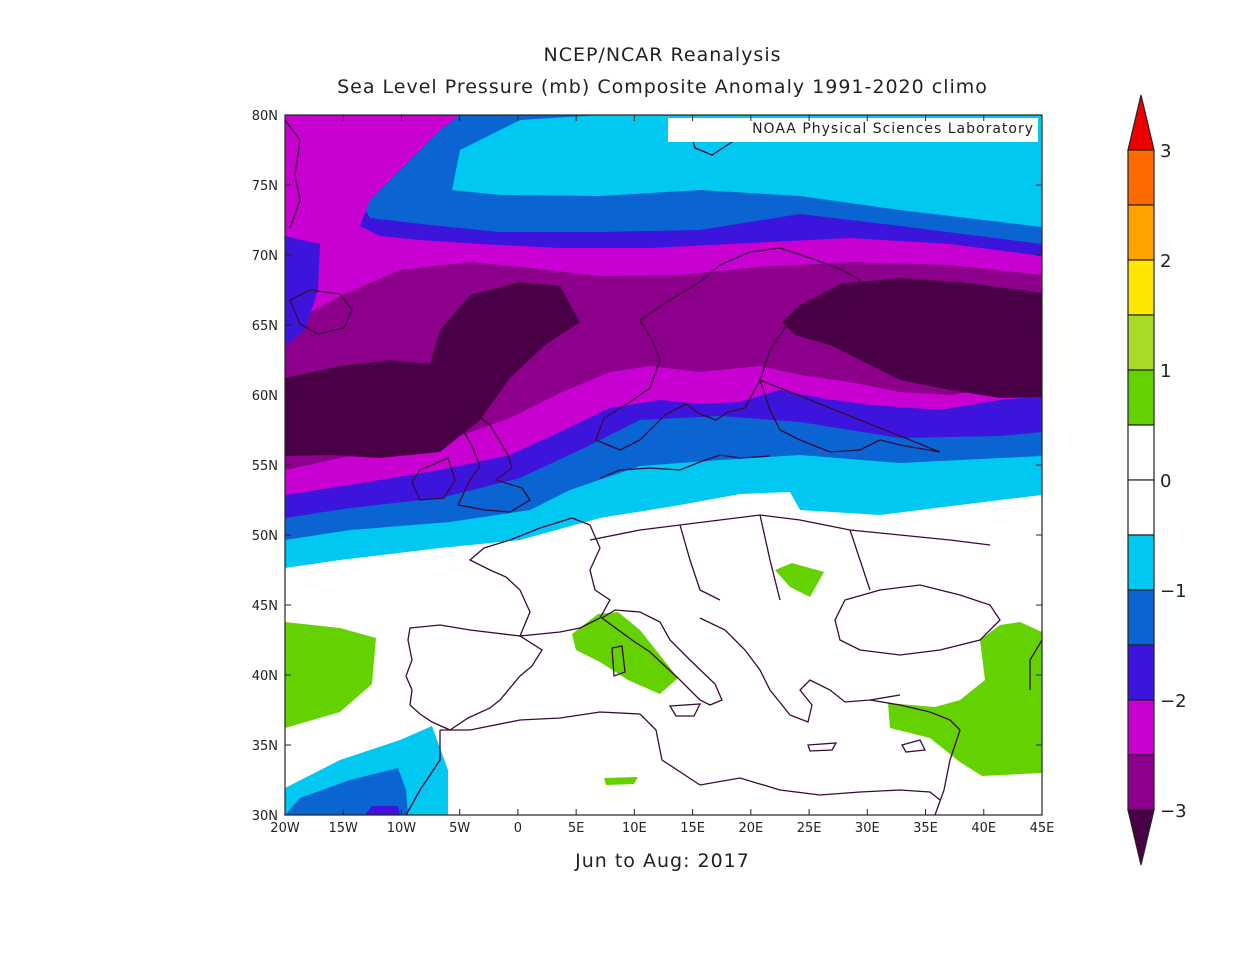 This screenshot has width=1239, height=960. I want to click on lon-tick-label: 40E, so click(983, 828).